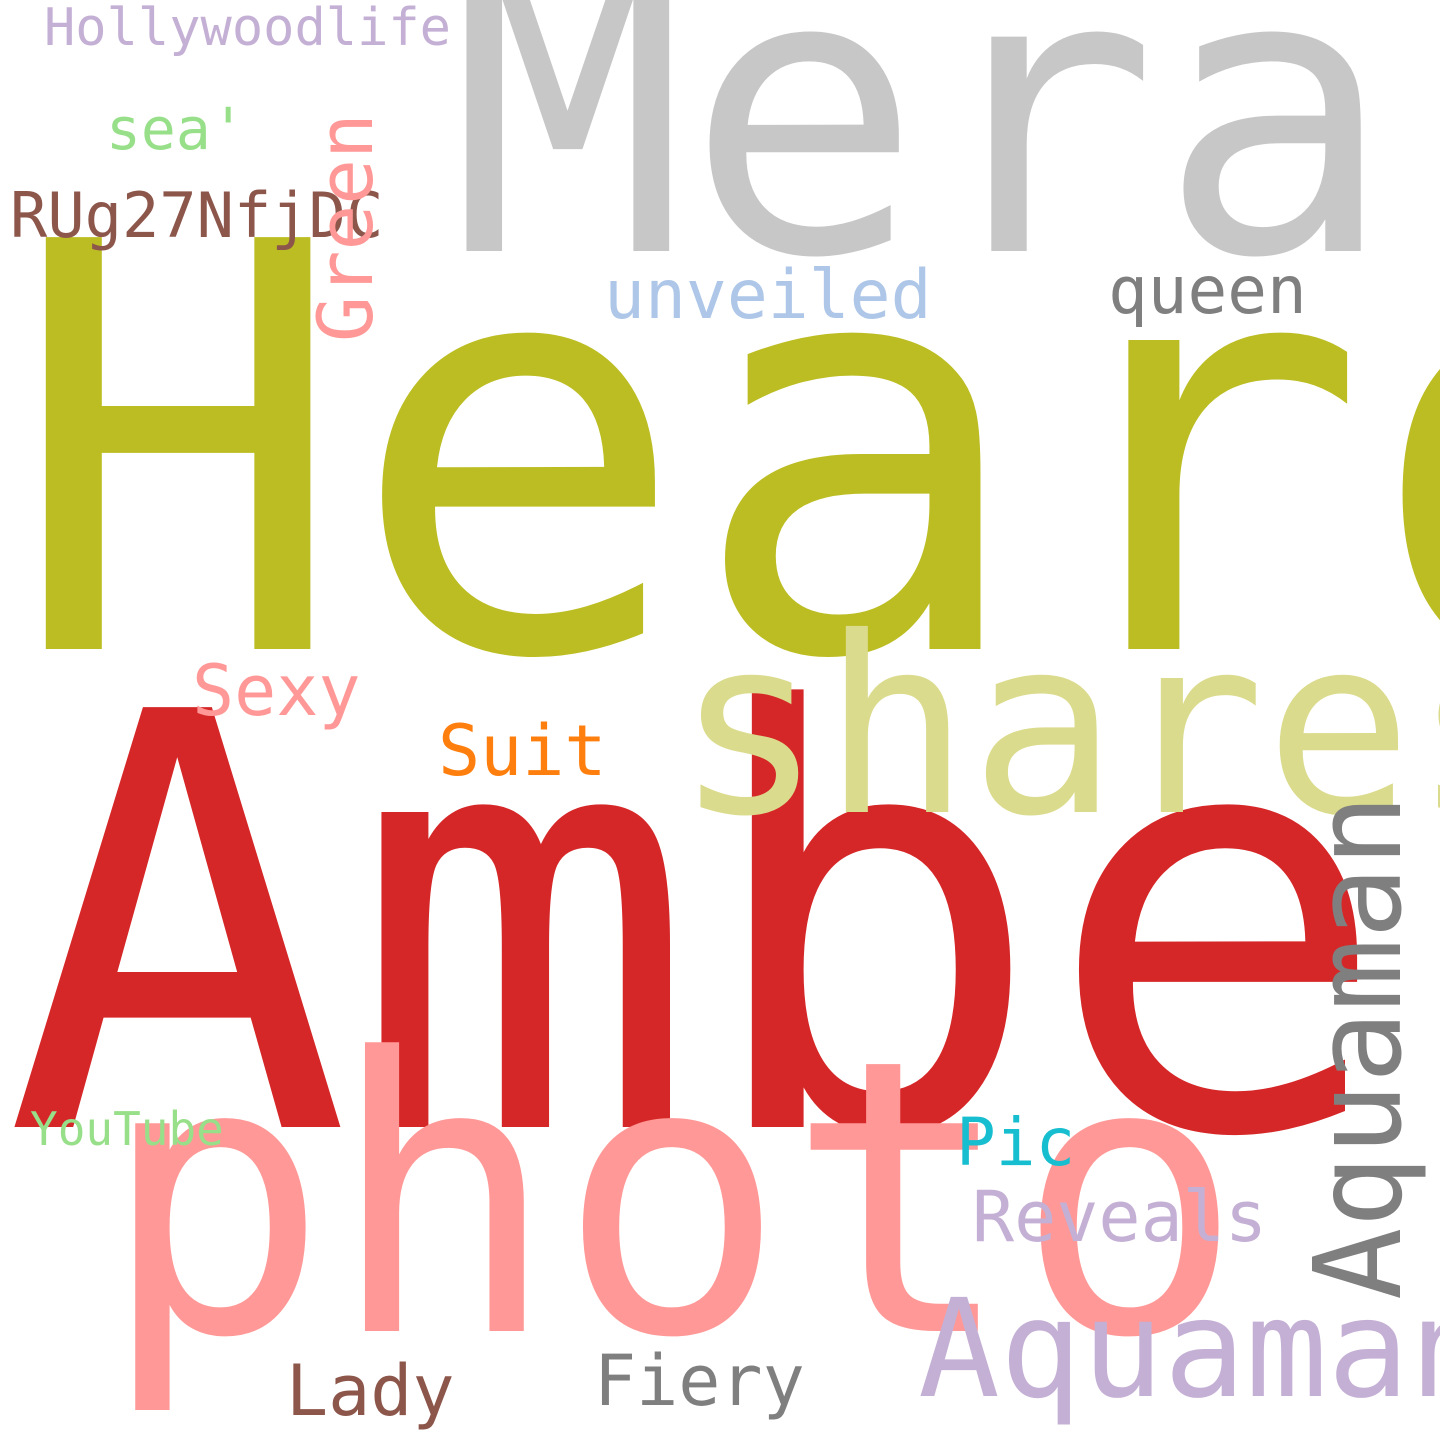  I want to click on word-rug27nfjdc: RUg27NfjDC, so click(197, 215).